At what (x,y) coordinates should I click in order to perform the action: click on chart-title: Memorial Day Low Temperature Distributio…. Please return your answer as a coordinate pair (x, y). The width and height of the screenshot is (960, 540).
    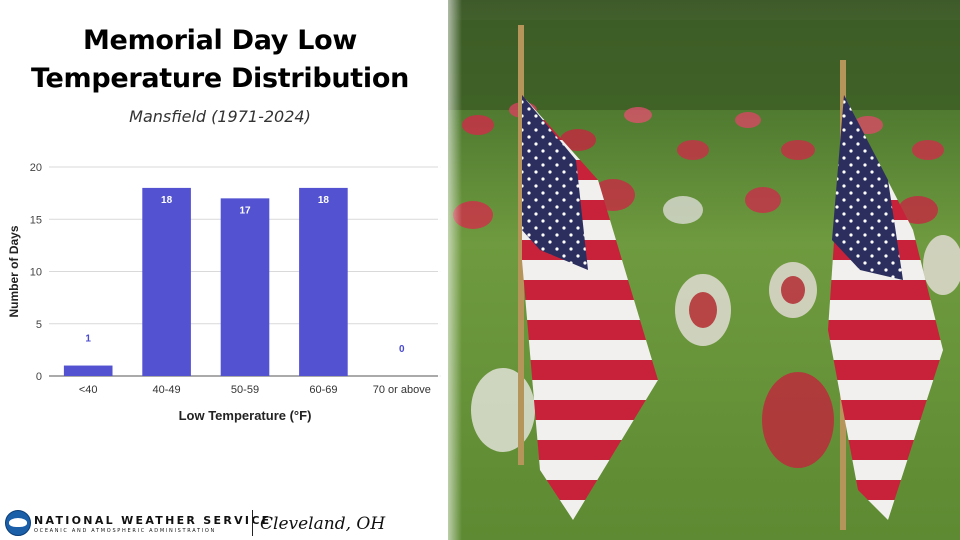
    Looking at the image, I should click on (220, 60).